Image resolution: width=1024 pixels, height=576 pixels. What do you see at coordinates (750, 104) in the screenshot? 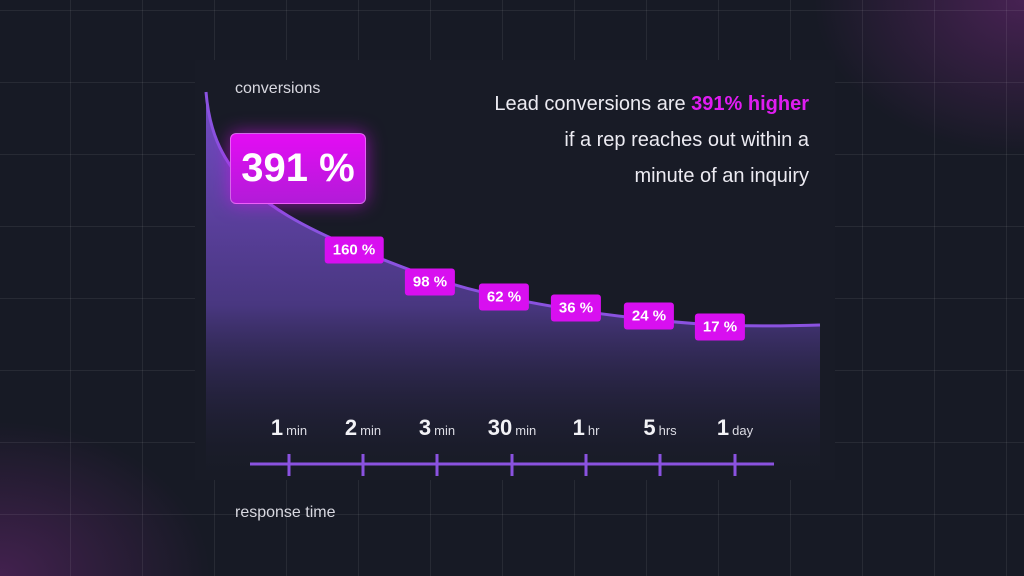
I see `headline-highlight: 391% higher` at bounding box center [750, 104].